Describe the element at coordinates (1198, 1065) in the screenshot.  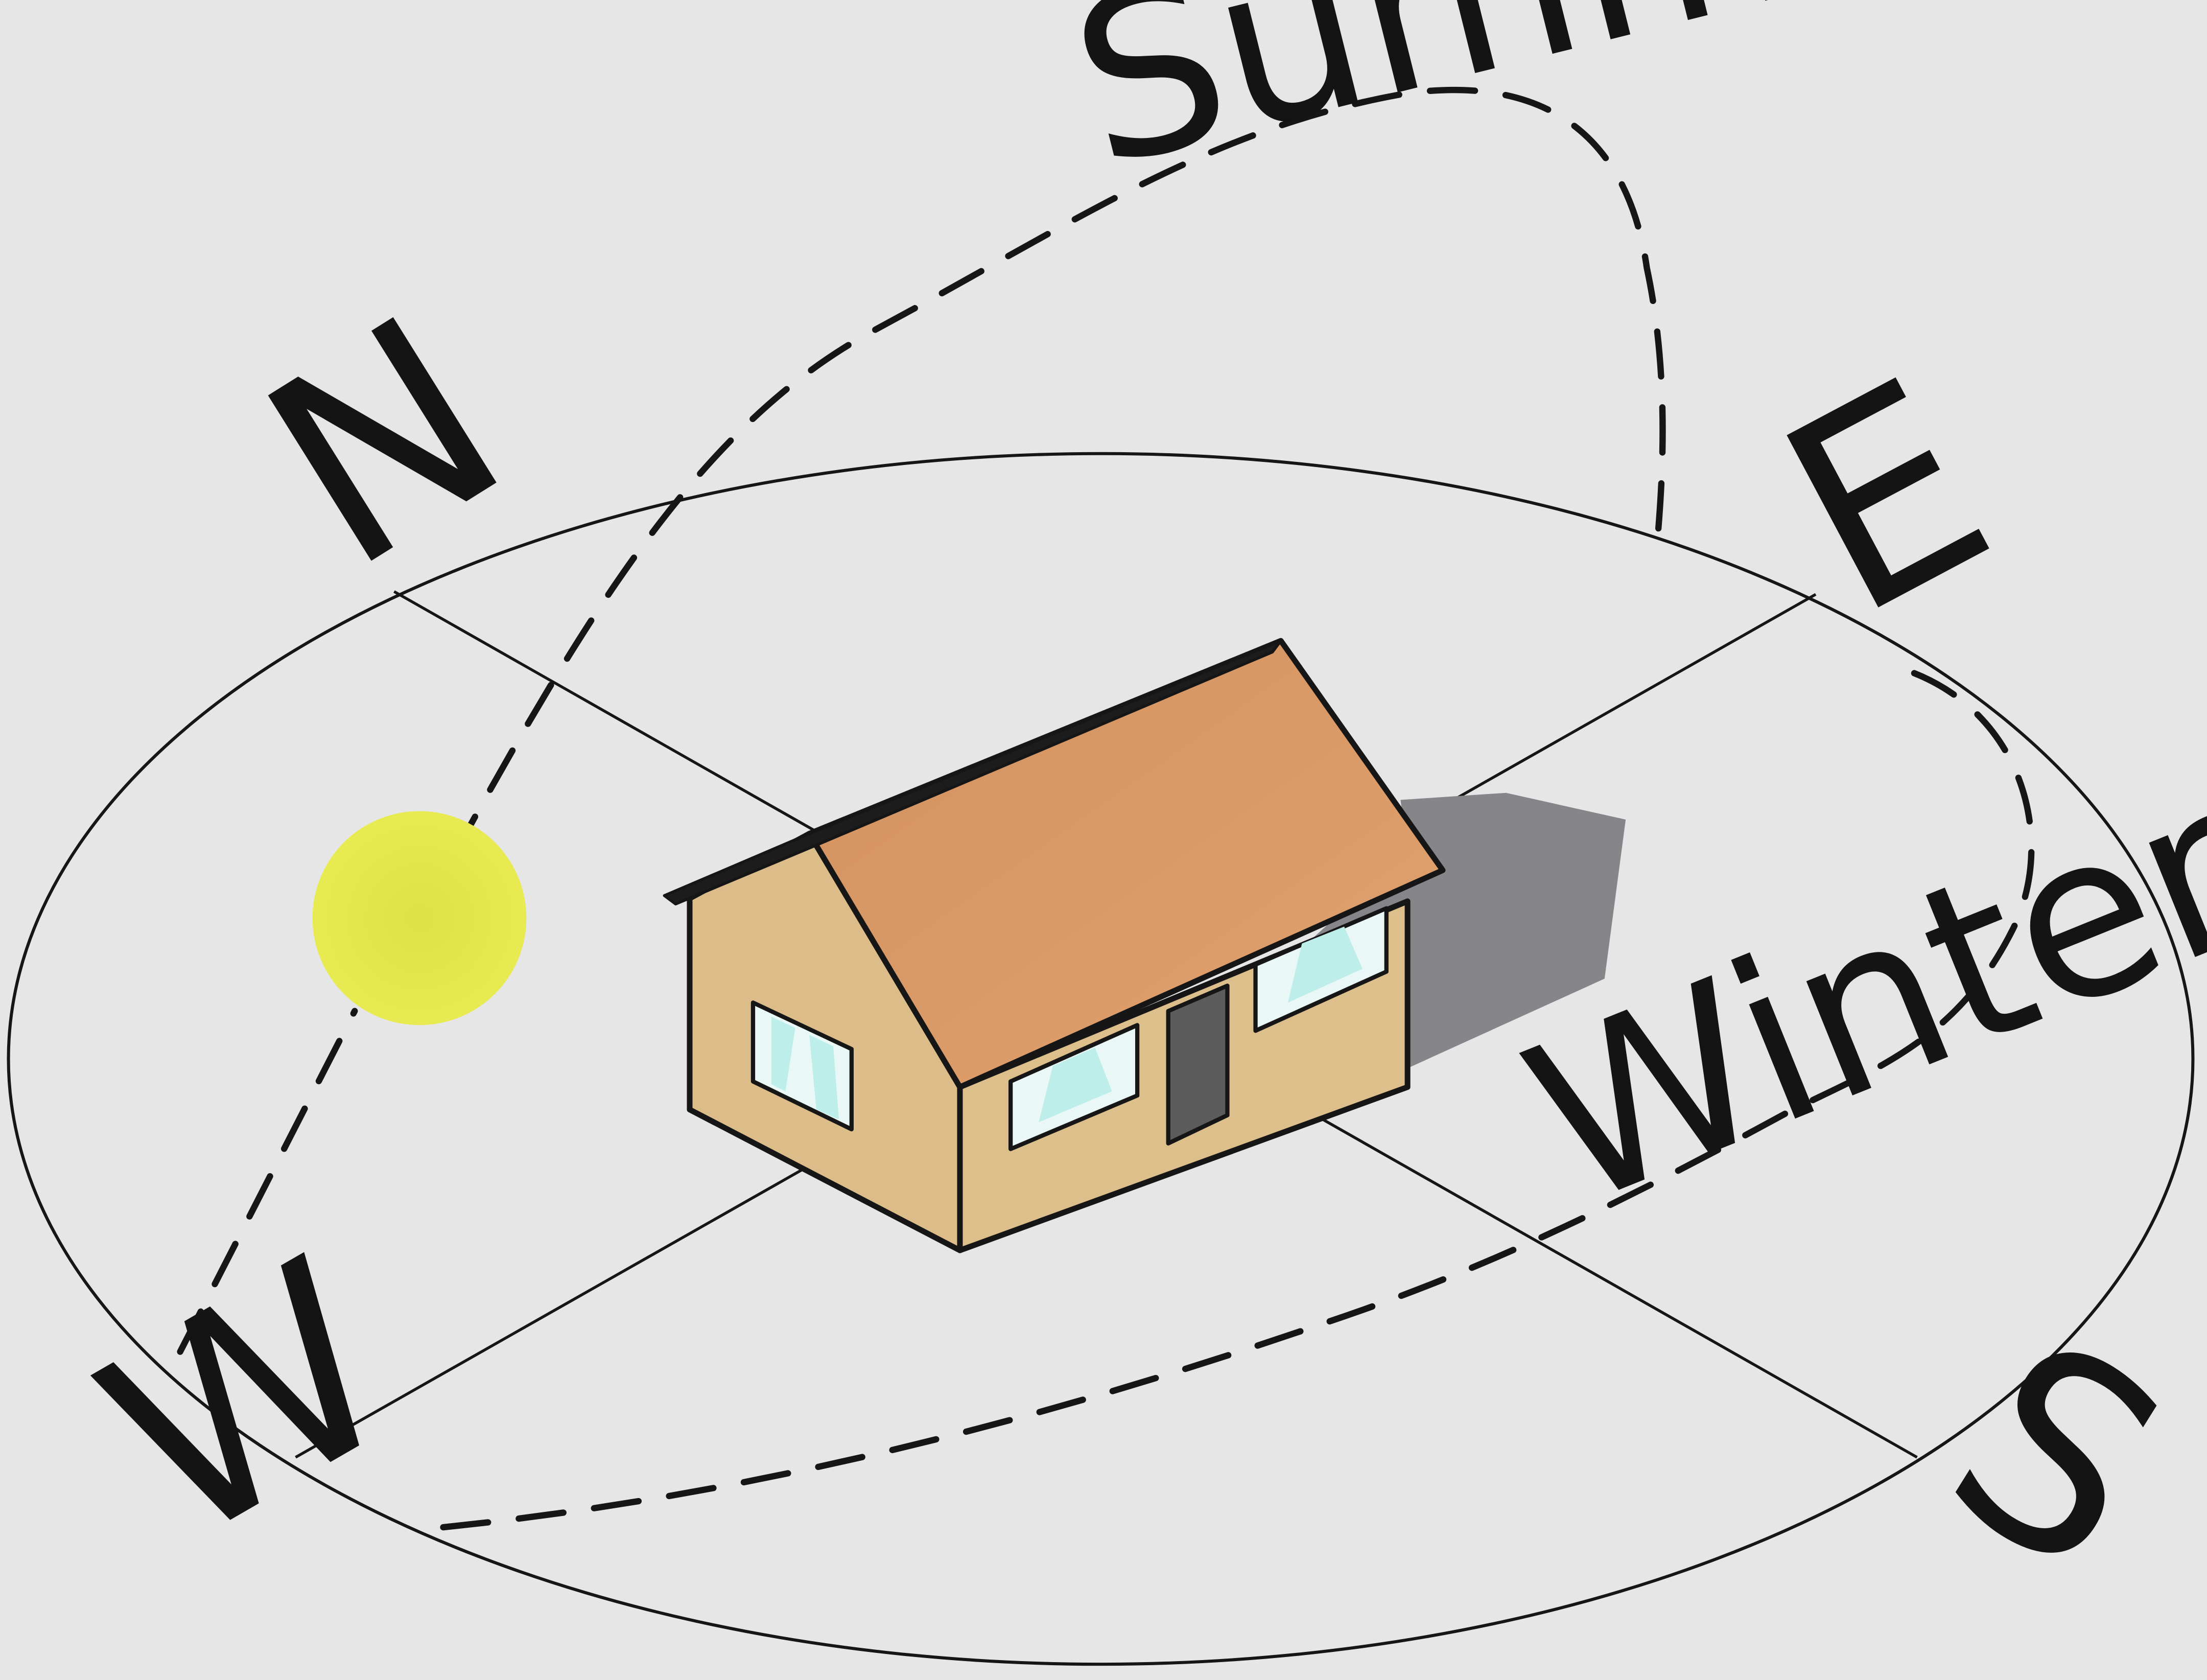
I see `house-door` at that location.